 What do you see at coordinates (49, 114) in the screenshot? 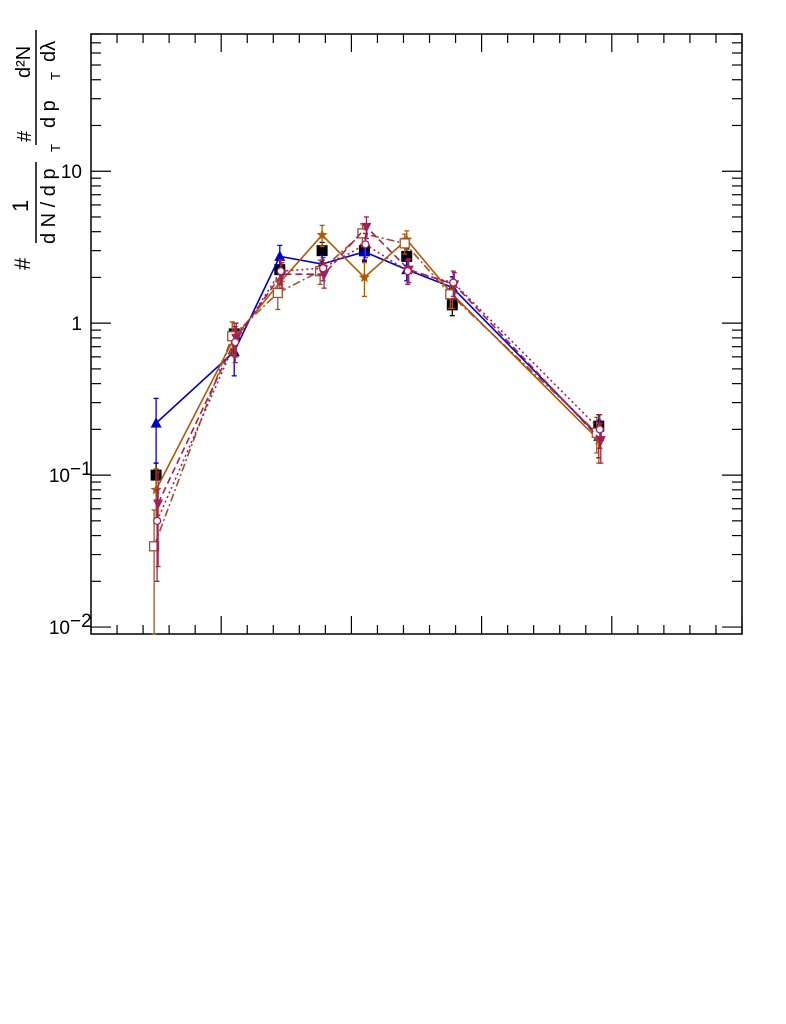
I see `ylabel-denominator-right: d p` at bounding box center [49, 114].